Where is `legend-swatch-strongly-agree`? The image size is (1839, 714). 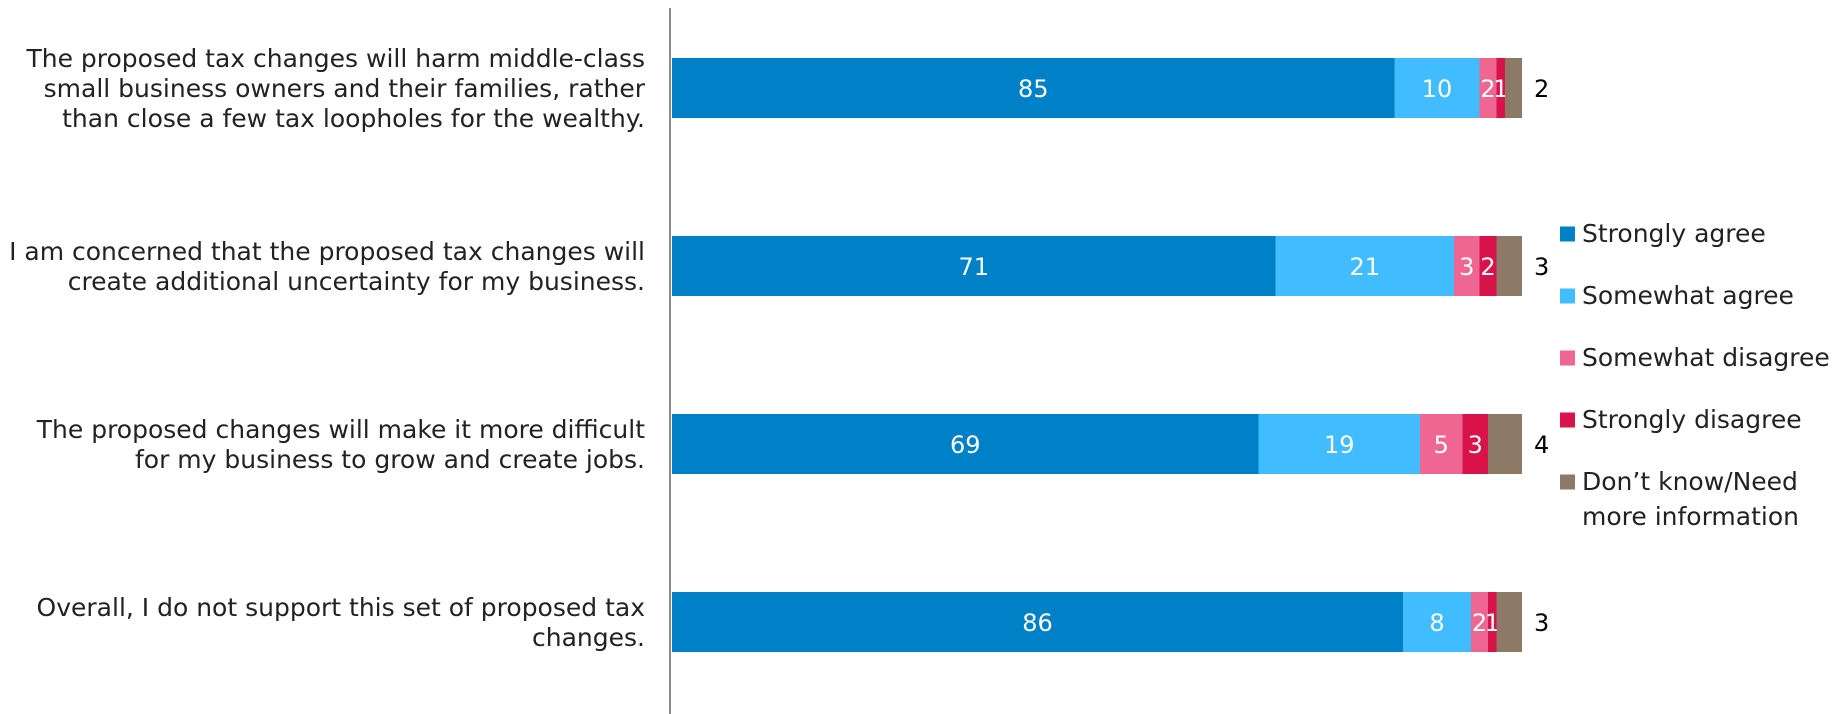 legend-swatch-strongly-agree is located at coordinates (1567, 234).